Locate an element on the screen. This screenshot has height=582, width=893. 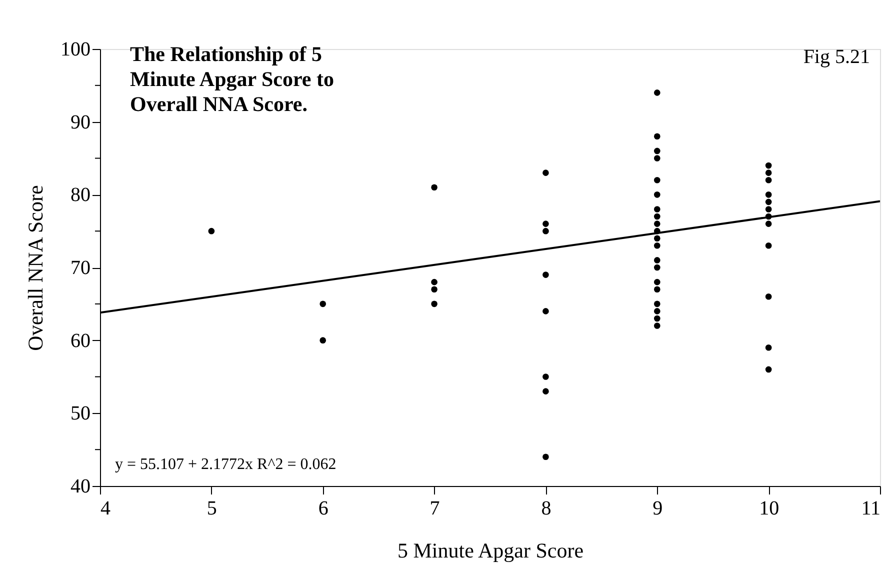
x-axis-title: 5 Minute Apgar Score is located at coordinates (490, 550).